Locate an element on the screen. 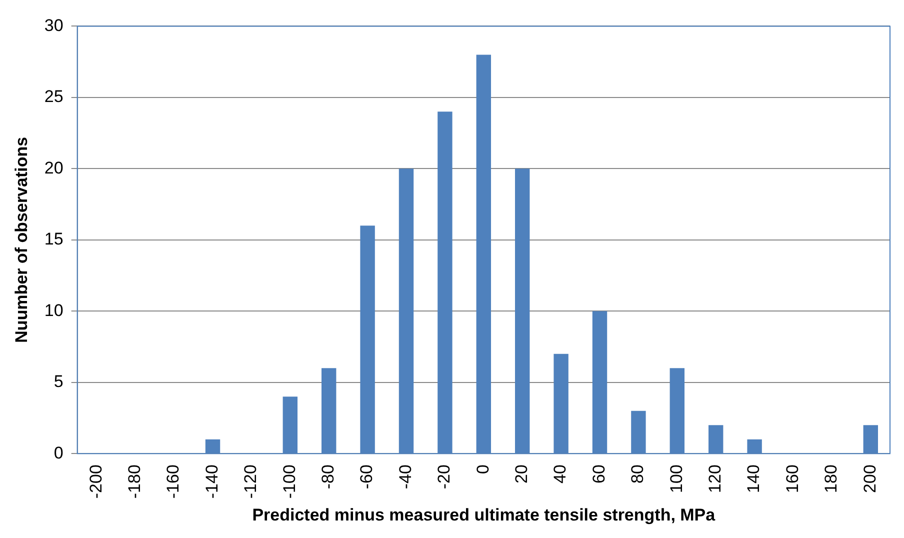  x-tick-label: 140 is located at coordinates (754, 478).